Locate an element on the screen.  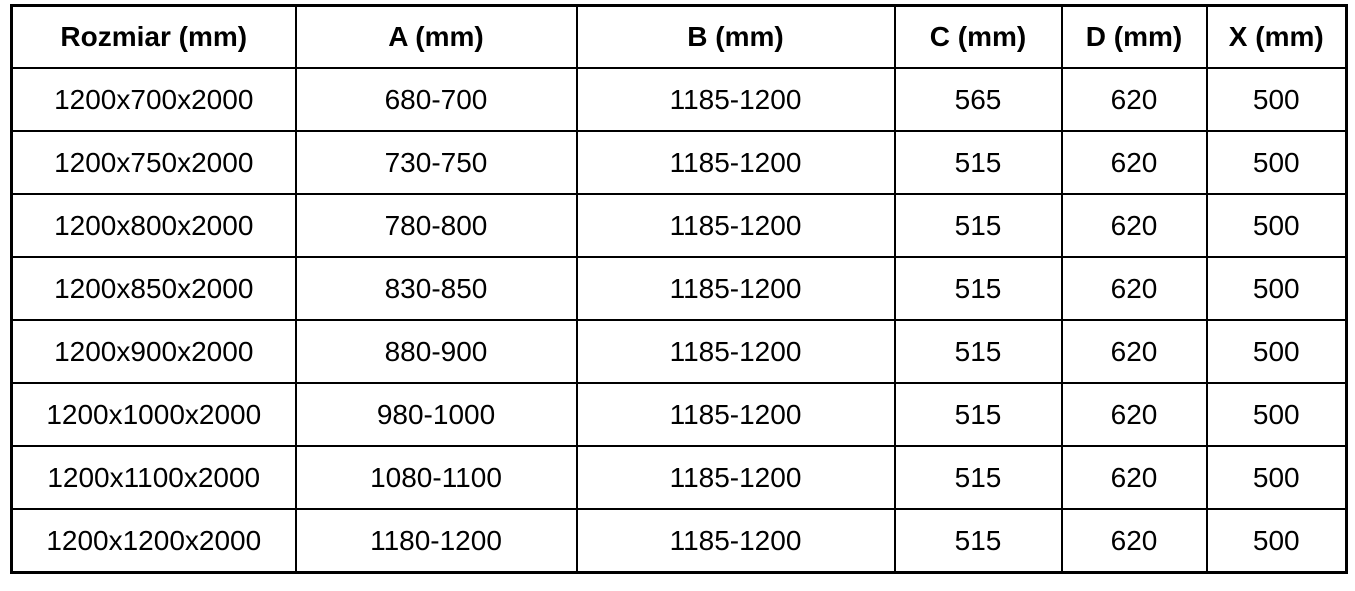
cell-rozmiar: 1200x1100x2000 is located at coordinates (153, 477).